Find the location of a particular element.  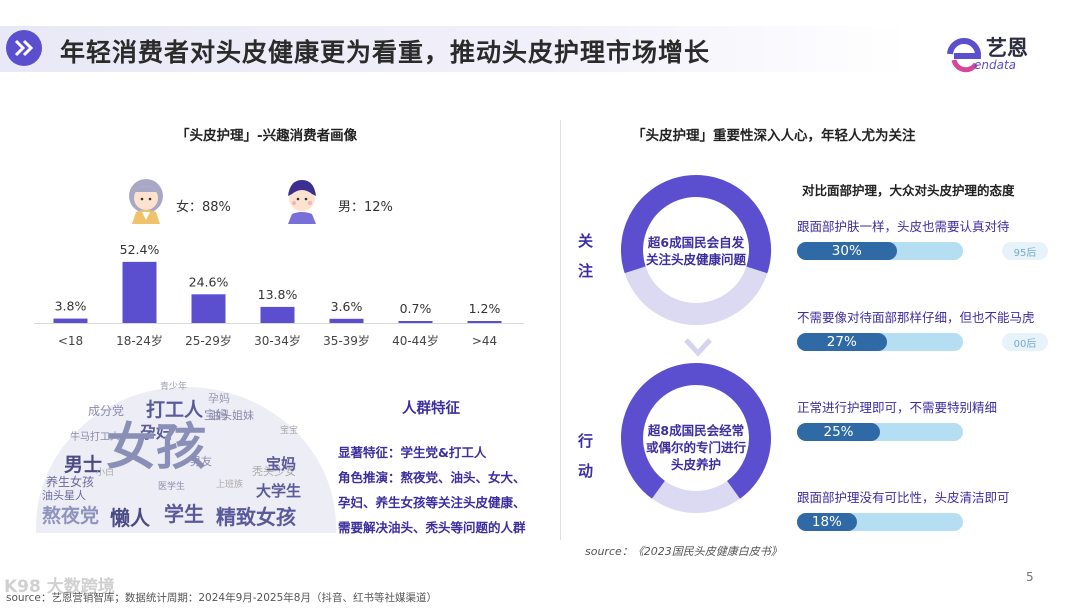

word-cloud-word: 男友 is located at coordinates (201, 461).